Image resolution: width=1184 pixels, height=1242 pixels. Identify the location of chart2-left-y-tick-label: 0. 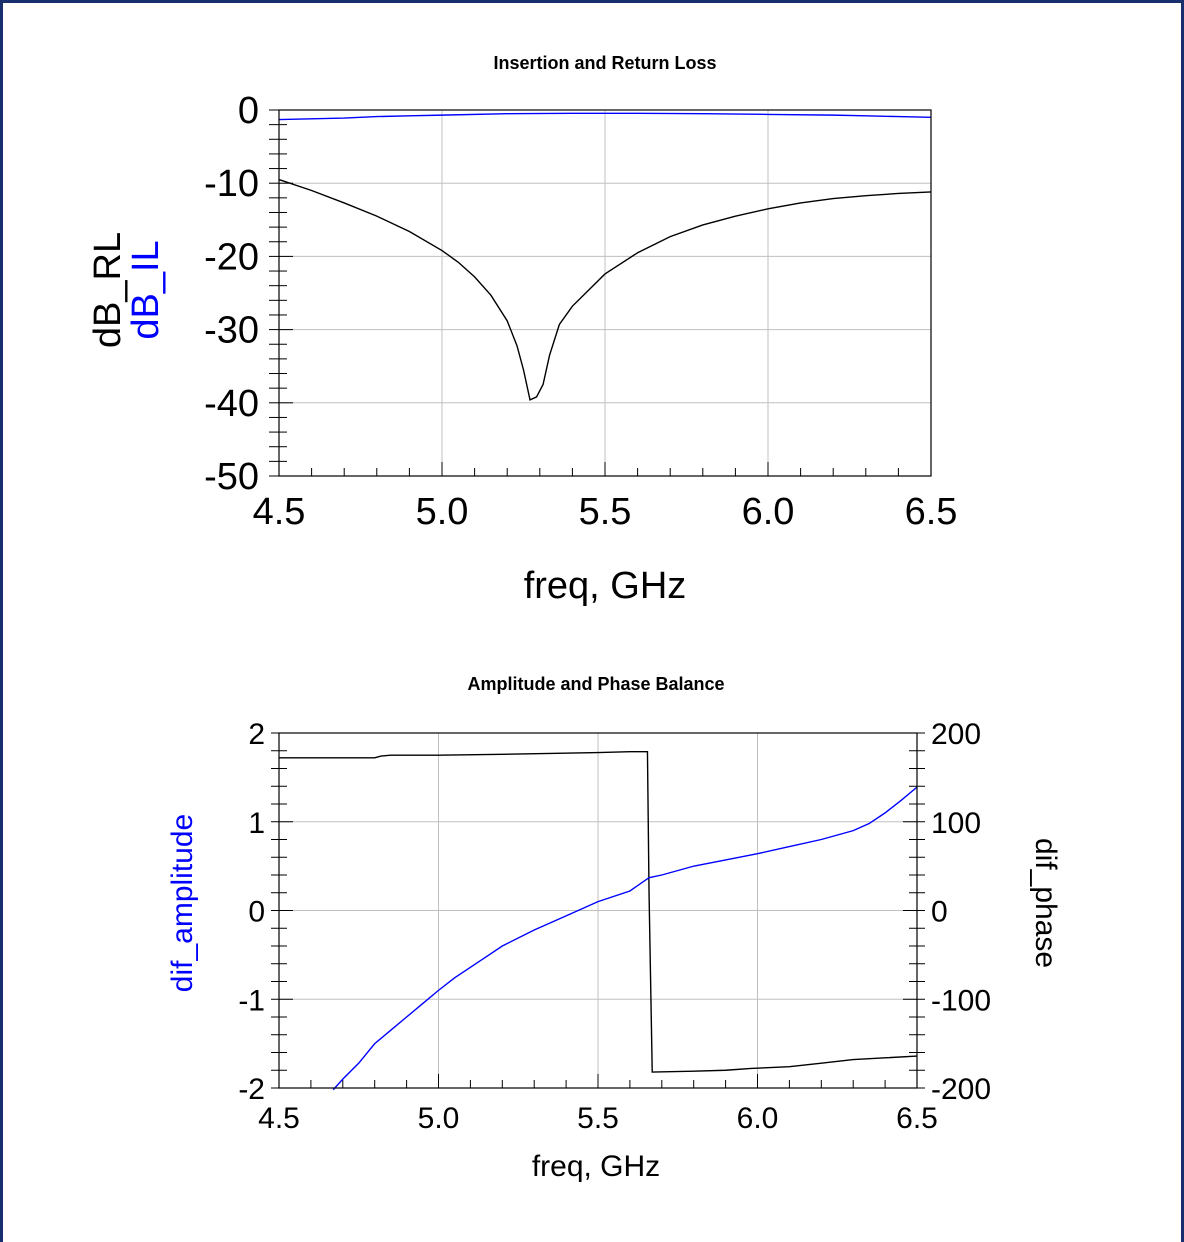
(256, 912).